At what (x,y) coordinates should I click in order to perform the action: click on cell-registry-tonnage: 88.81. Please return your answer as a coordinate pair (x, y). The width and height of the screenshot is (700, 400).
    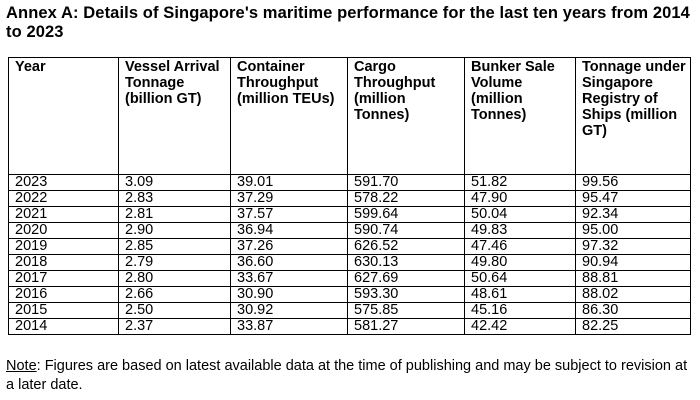
    Looking at the image, I should click on (633, 278).